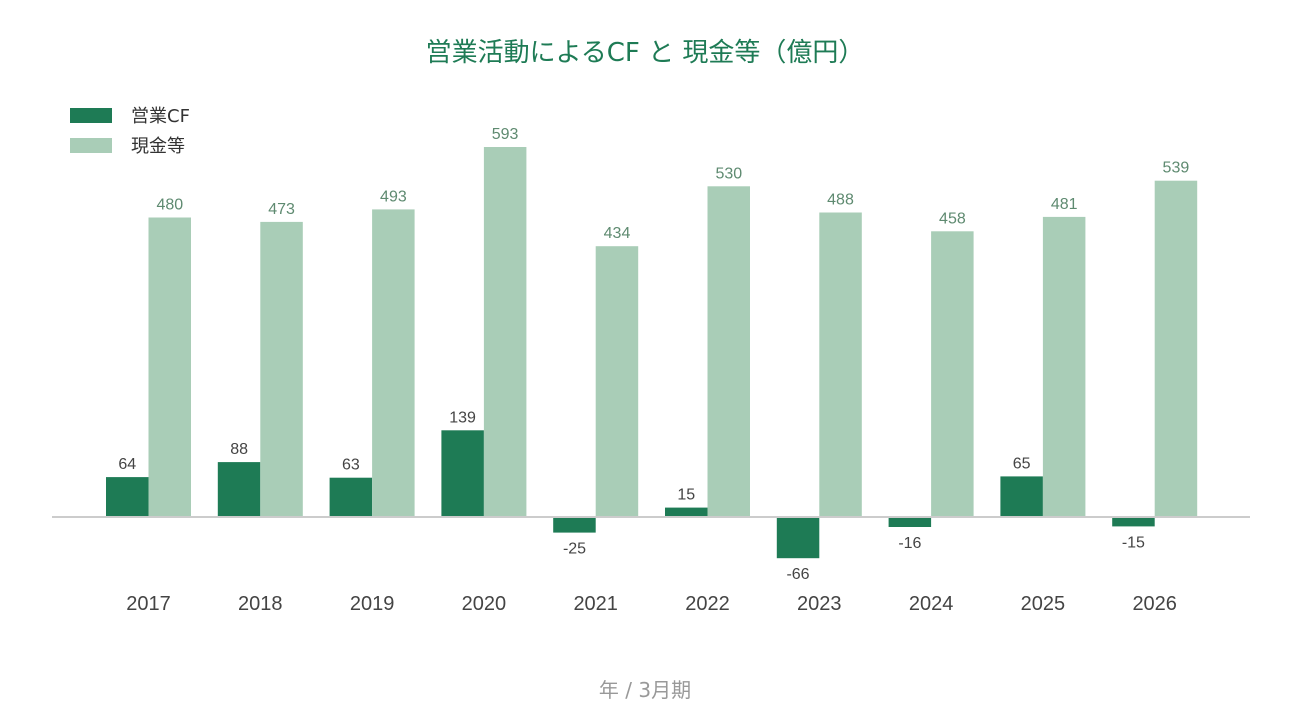 The height and width of the screenshot is (720, 1290). What do you see at coordinates (1176, 168) in the screenshot?
I see `data-label-cash-2026: 539` at bounding box center [1176, 168].